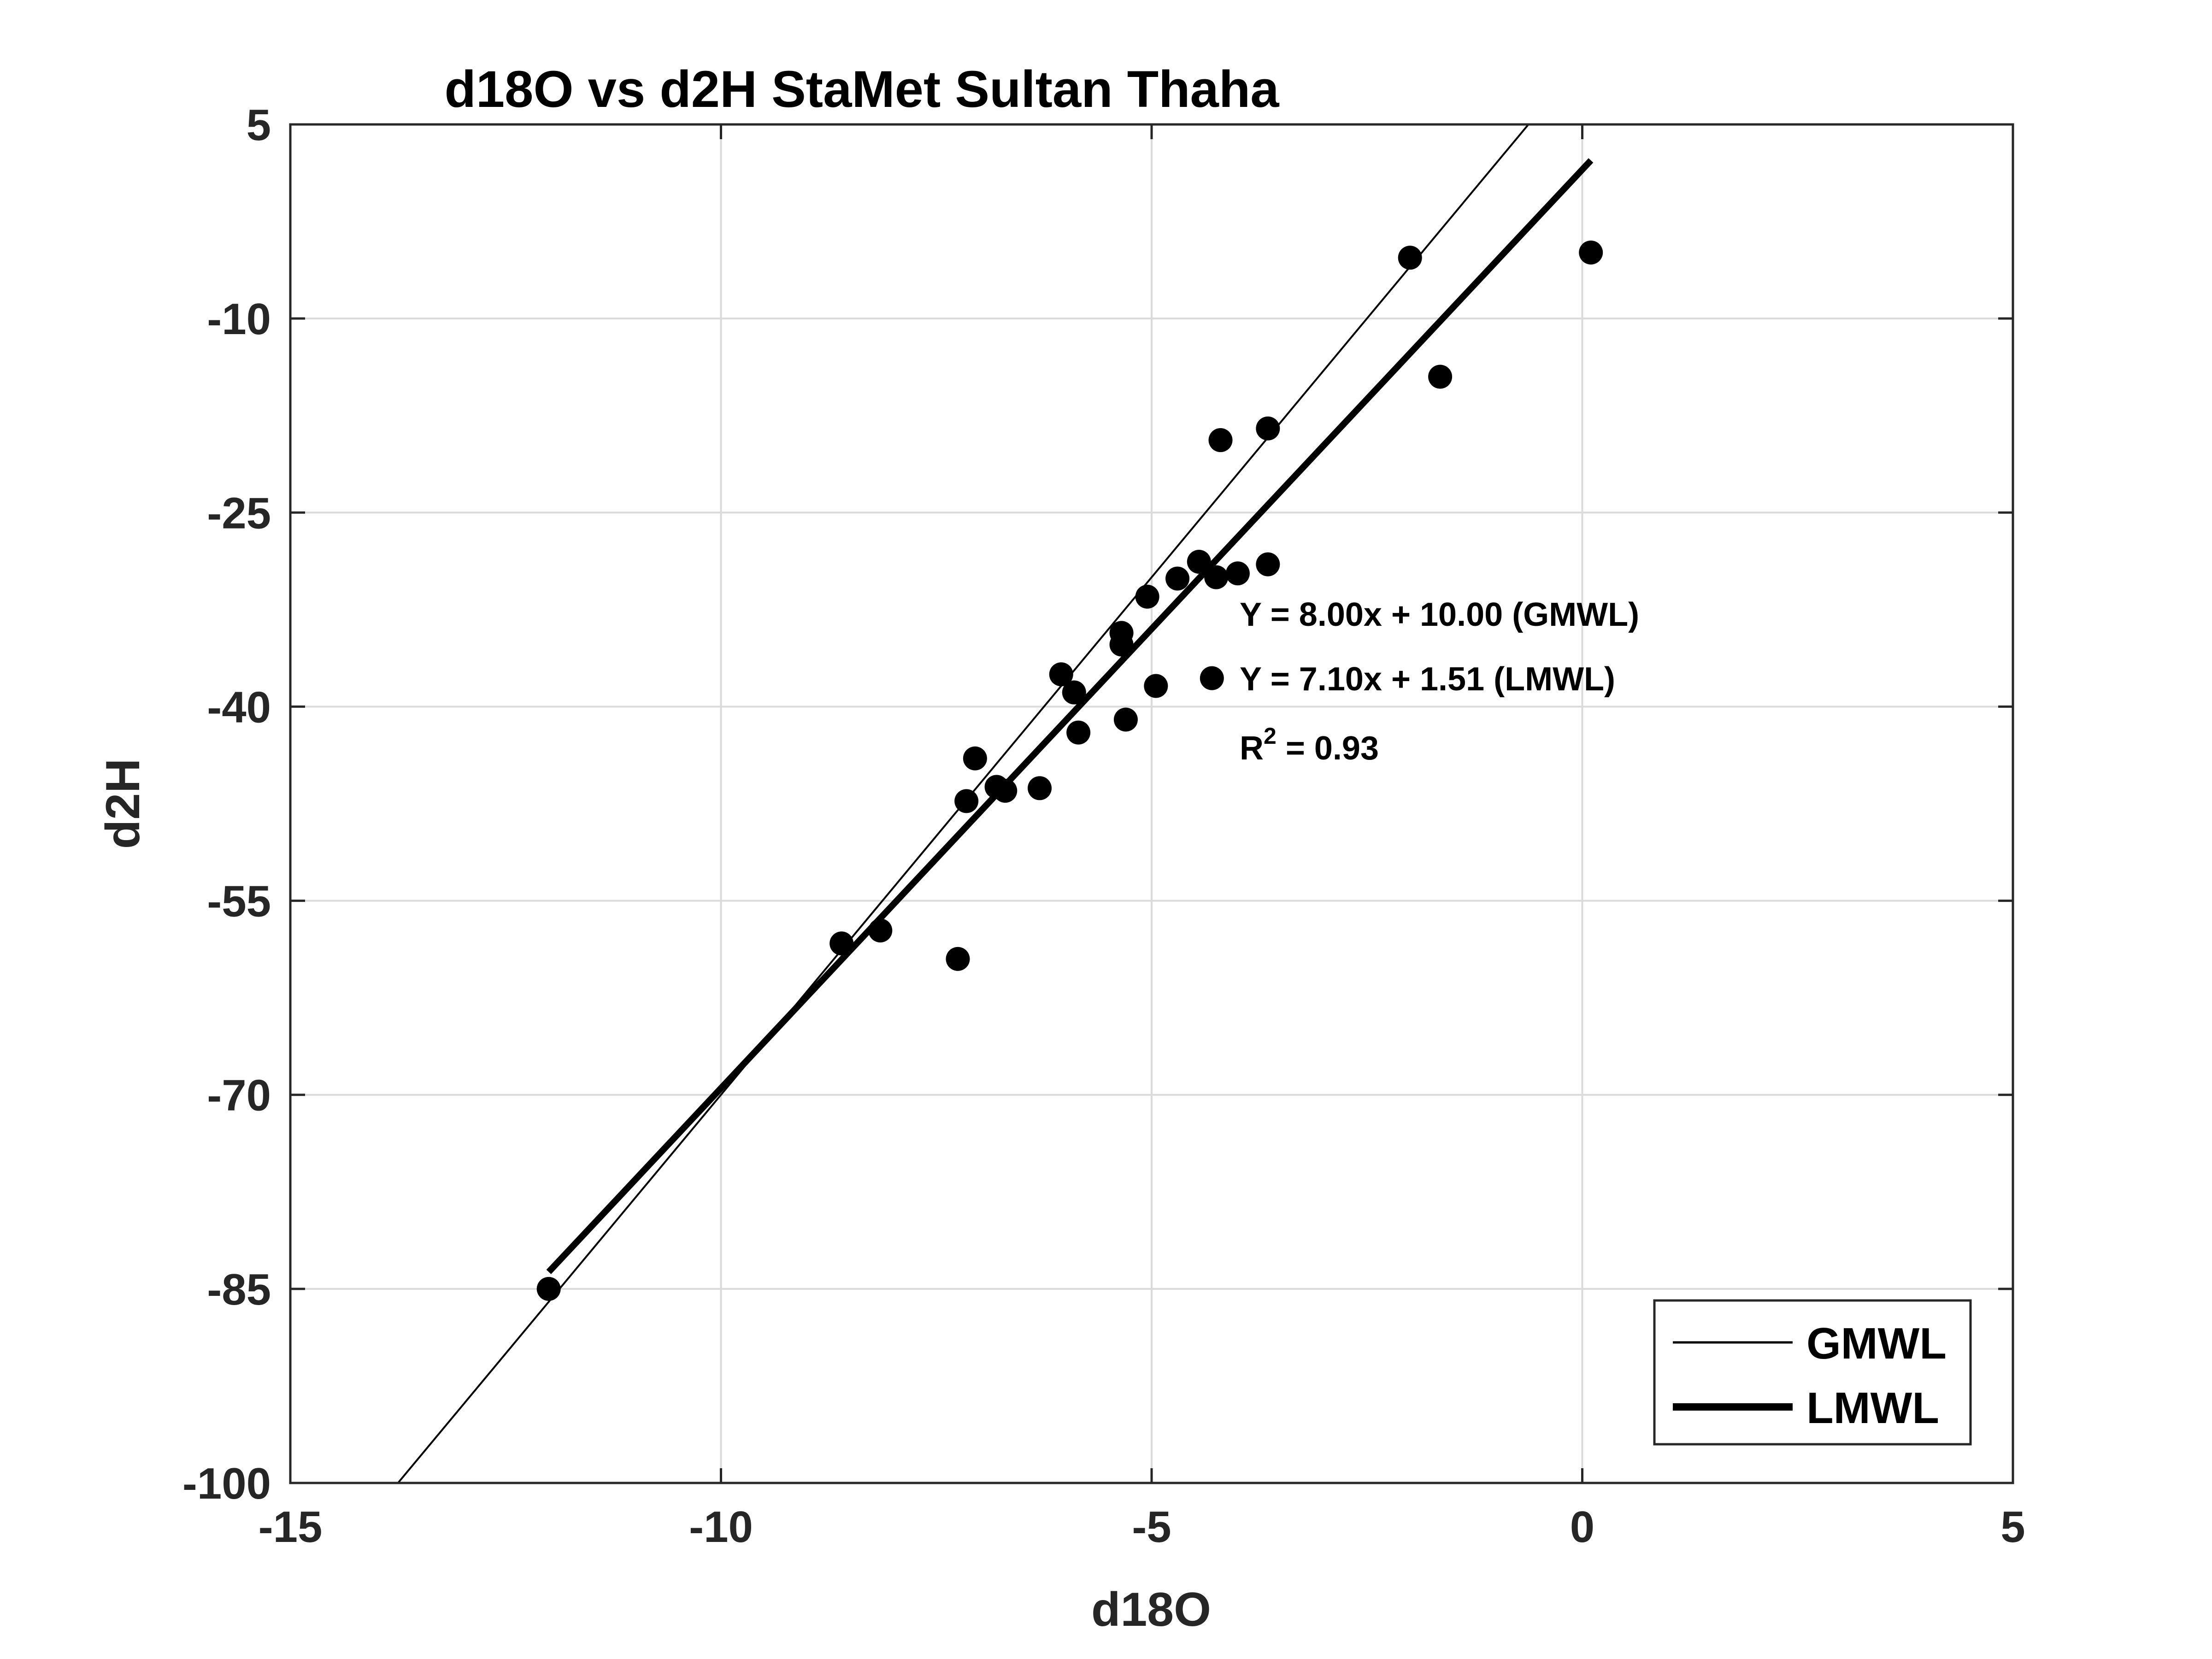  What do you see at coordinates (1876, 1343) in the screenshot?
I see `legend-label-gmwl: GMWL` at bounding box center [1876, 1343].